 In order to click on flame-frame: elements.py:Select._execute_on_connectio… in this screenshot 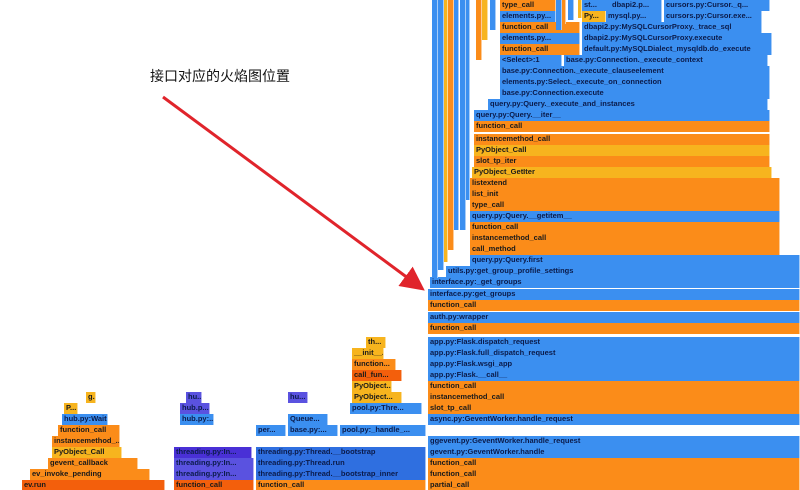, I will do `click(635, 82)`.